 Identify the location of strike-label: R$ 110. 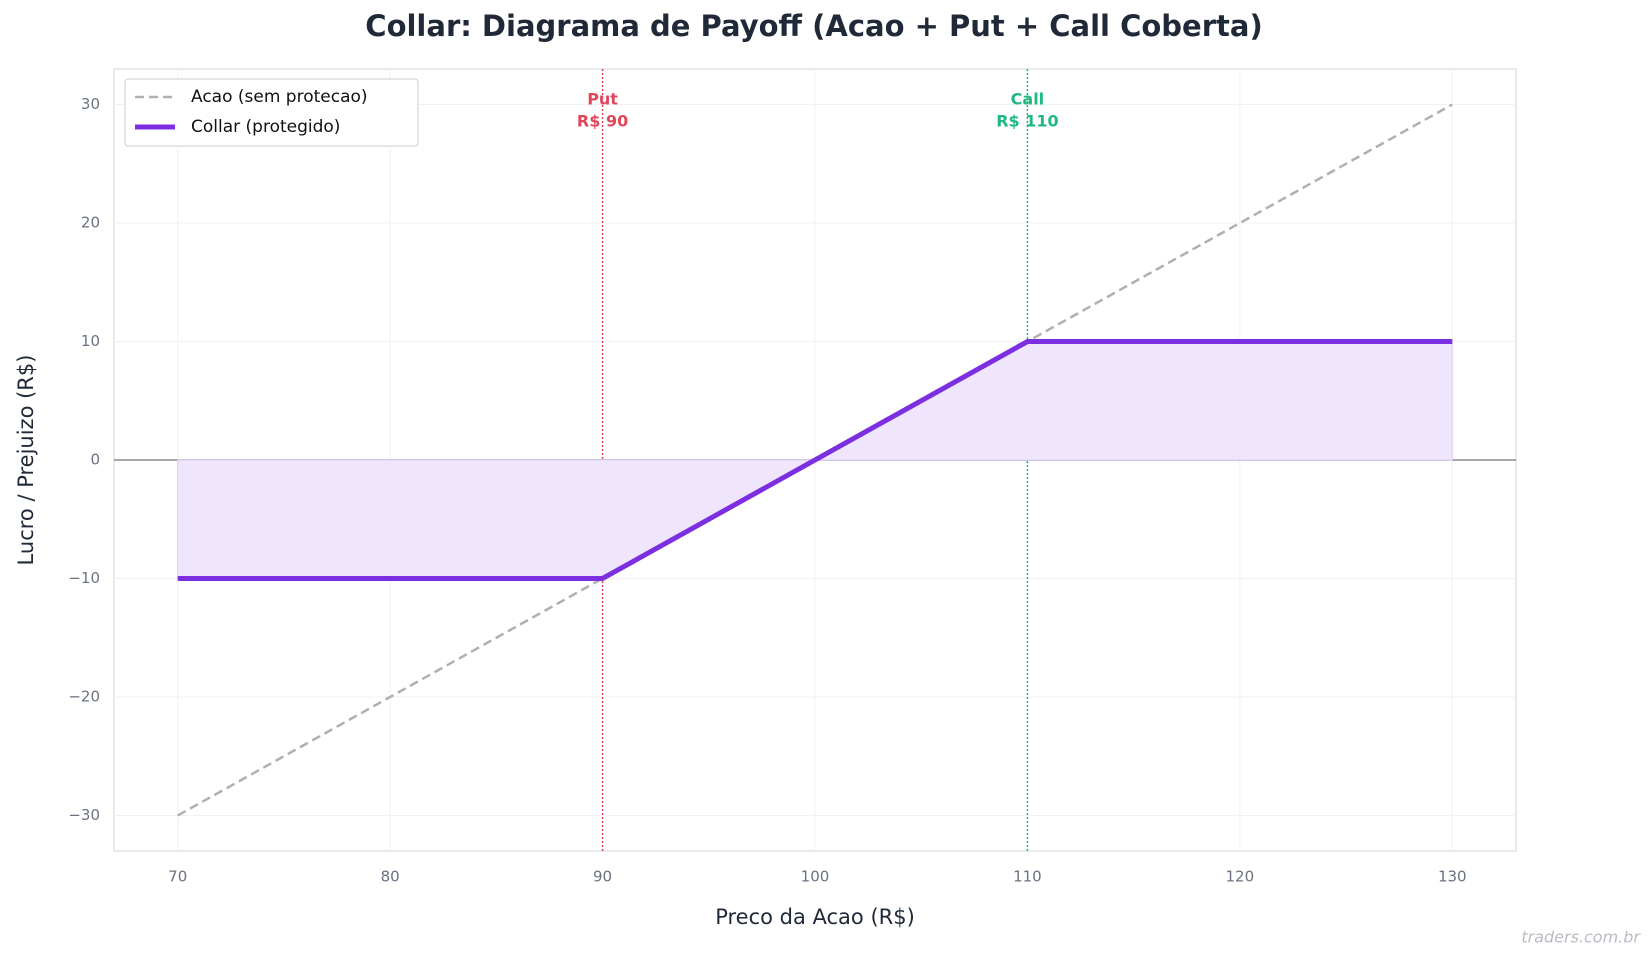
(1027, 121).